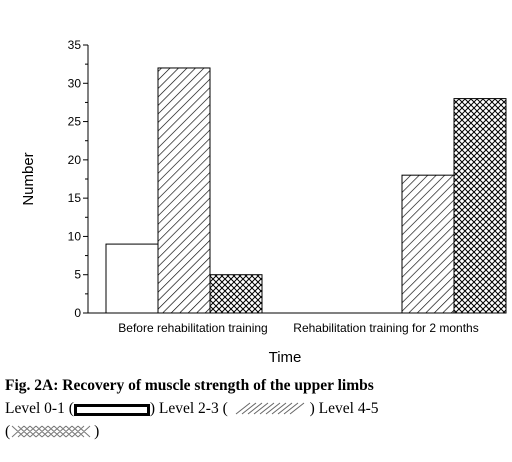 The height and width of the screenshot is (462, 512). What do you see at coordinates (75, 122) in the screenshot?
I see `y-tick-label: 25` at bounding box center [75, 122].